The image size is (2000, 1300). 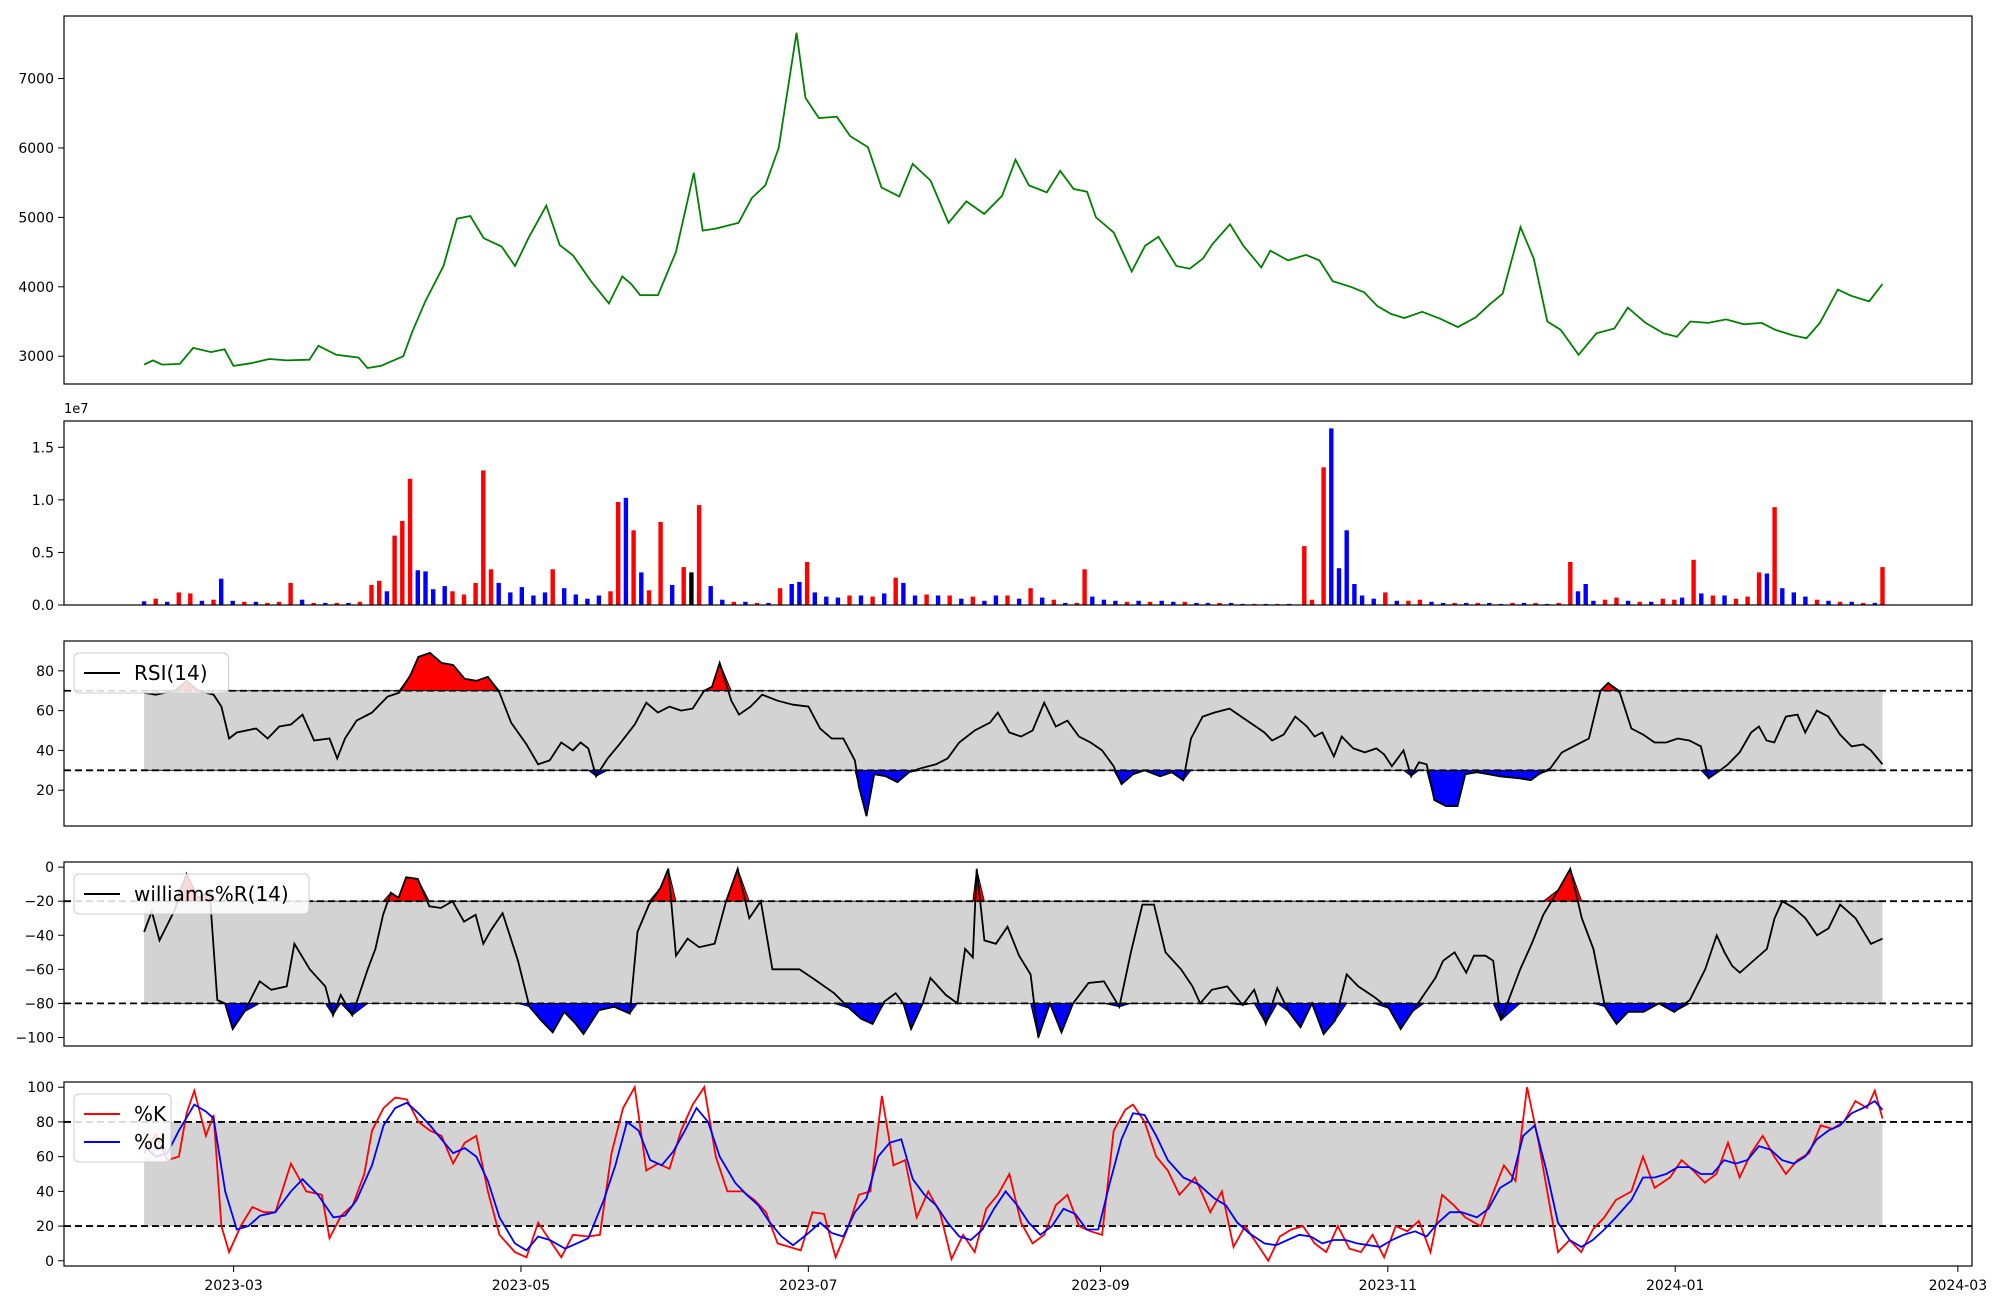 I want to click on volume-offset-label: 1e7, so click(x=76, y=409).